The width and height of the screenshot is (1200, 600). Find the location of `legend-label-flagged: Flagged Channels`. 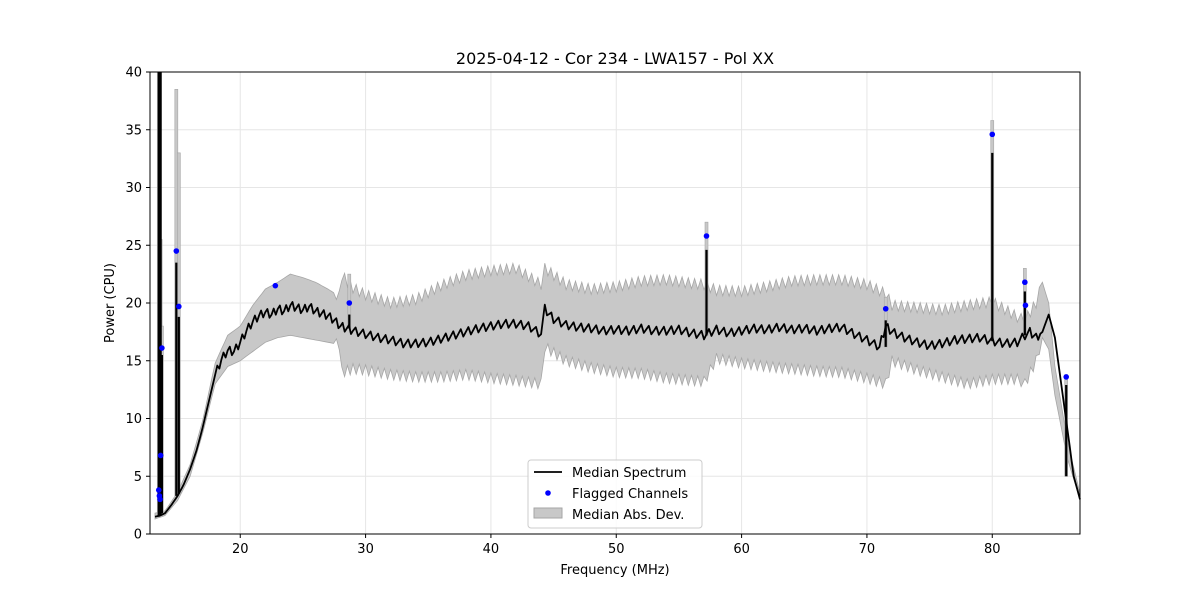

legend-label-flagged: Flagged Channels is located at coordinates (630, 494).